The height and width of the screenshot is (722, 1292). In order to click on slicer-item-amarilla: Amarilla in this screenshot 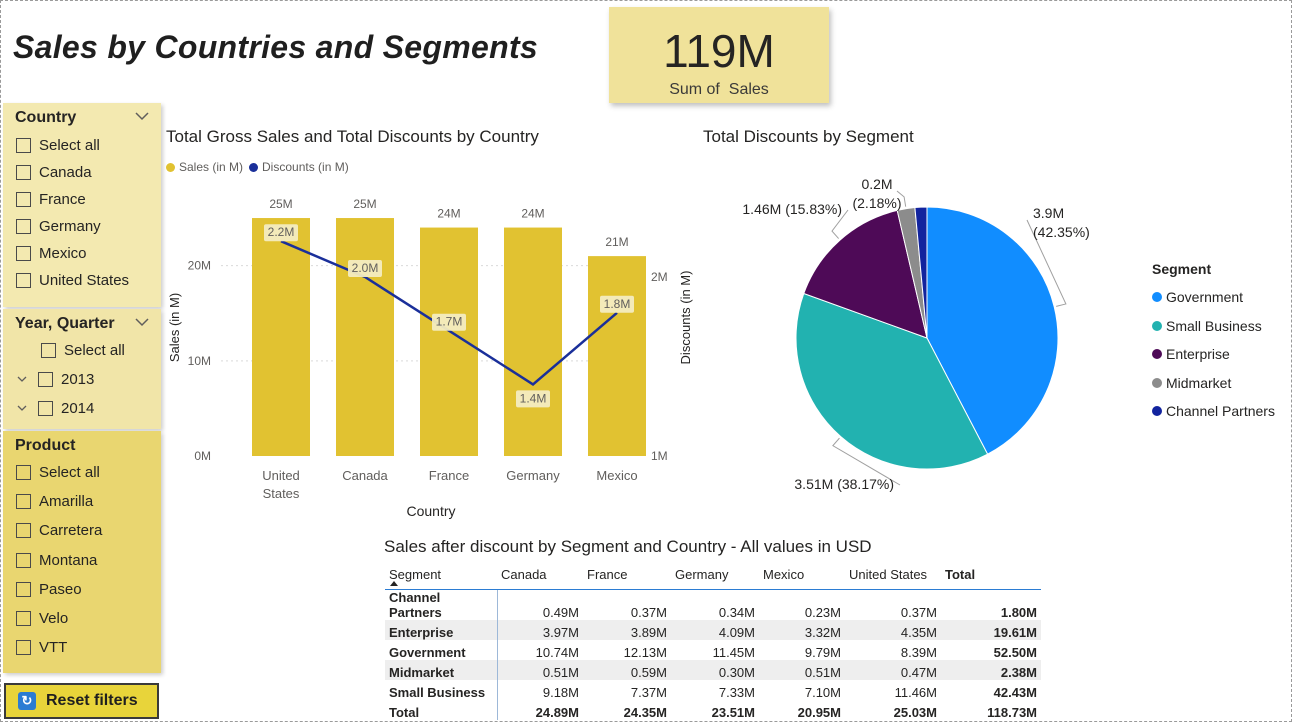, I will do `click(54, 501)`.